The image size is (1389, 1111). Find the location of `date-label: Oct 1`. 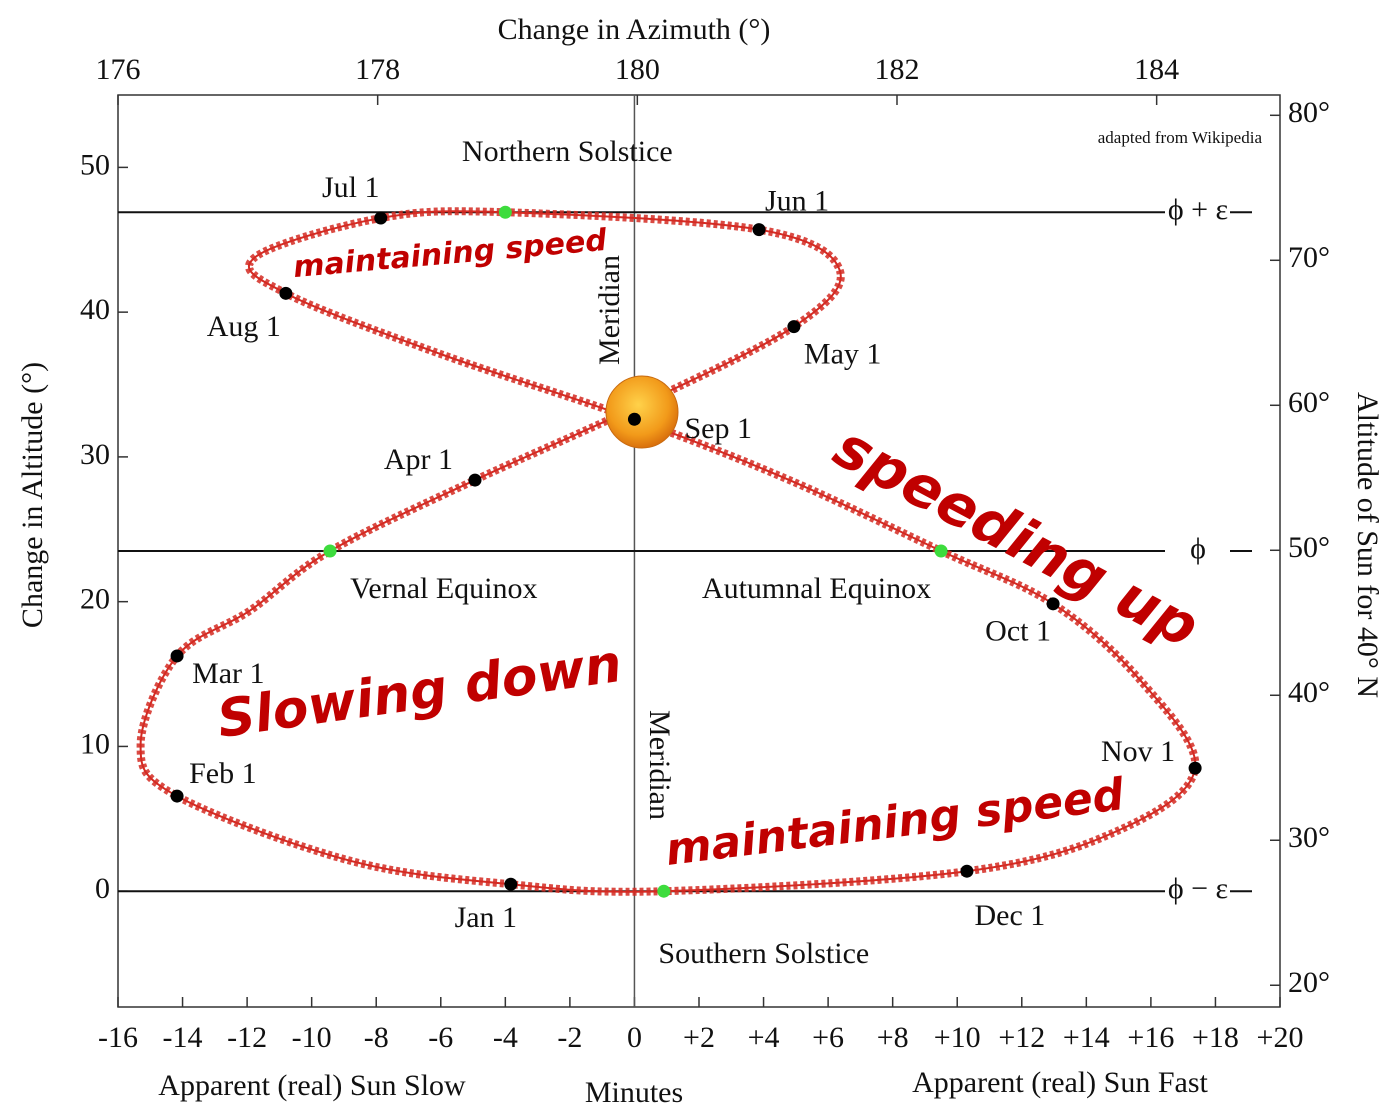

date-label: Oct 1 is located at coordinates (1018, 631).